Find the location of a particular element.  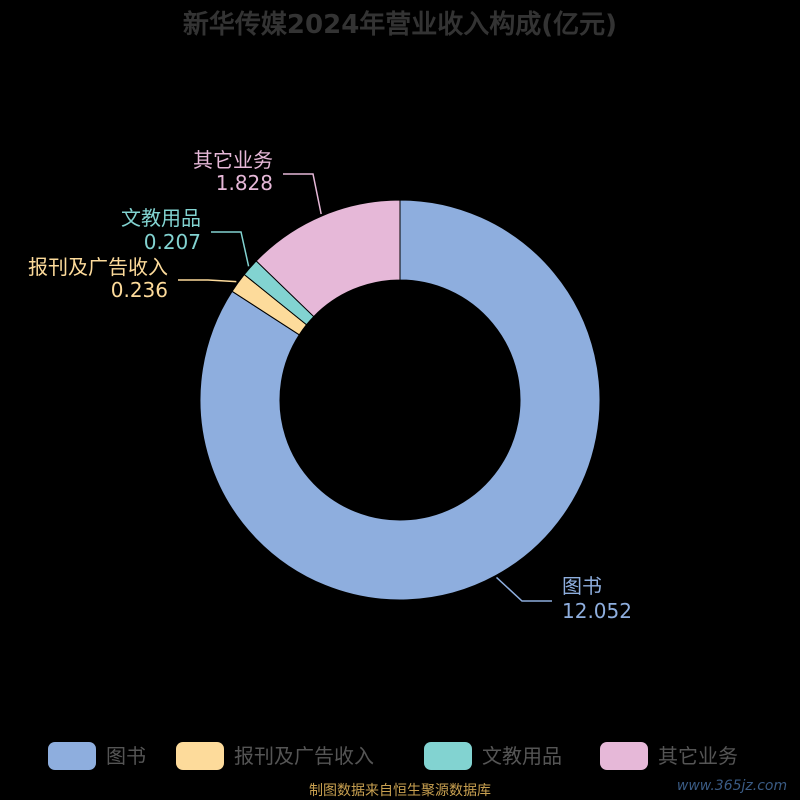

slice-label-value: 1.828 is located at coordinates (244, 183).